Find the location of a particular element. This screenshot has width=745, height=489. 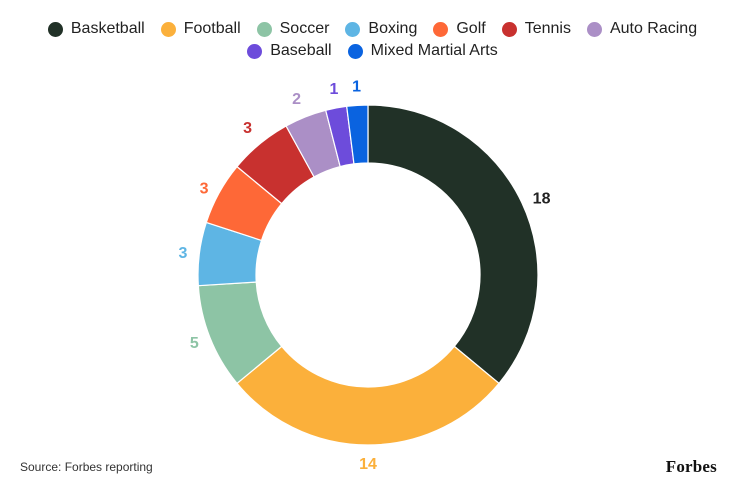

slice-mixed-martial-arts is located at coordinates (357, 134).